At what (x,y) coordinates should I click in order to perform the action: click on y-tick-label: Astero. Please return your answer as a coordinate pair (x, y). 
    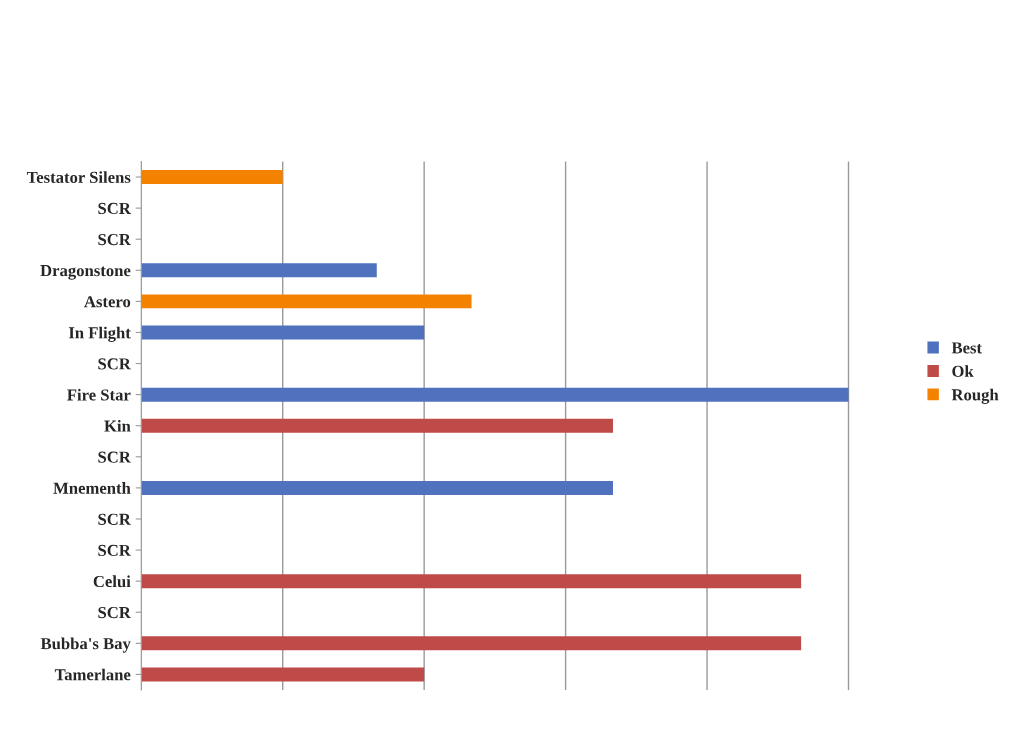
    Looking at the image, I should click on (107, 302).